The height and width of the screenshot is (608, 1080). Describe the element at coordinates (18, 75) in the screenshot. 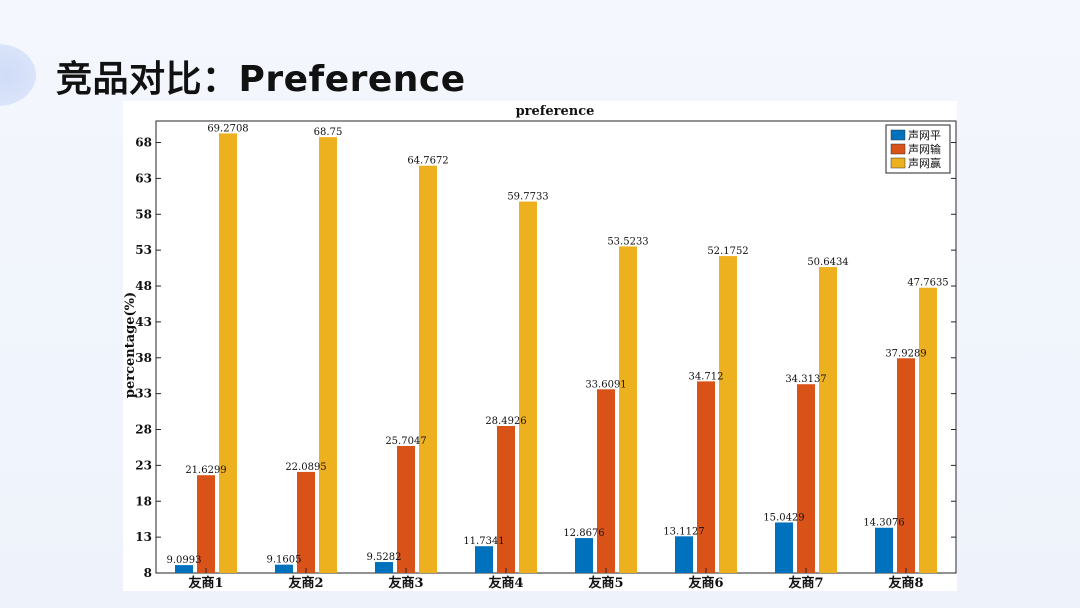

I see `decorative-circle` at that location.